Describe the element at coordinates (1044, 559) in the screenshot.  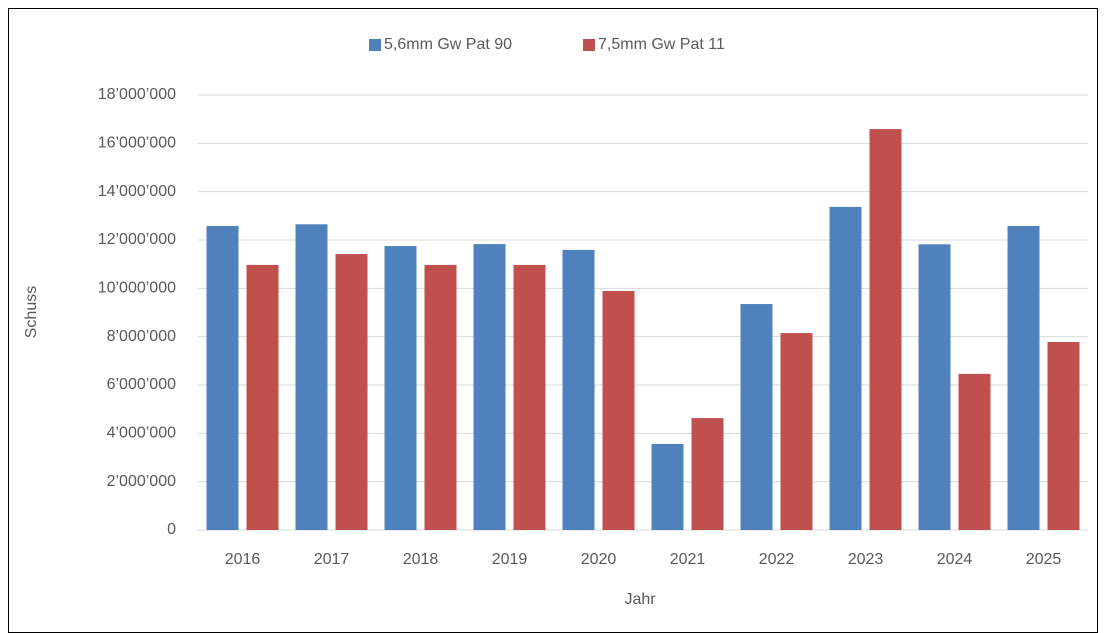
I see `x-tick-label: 2025` at that location.